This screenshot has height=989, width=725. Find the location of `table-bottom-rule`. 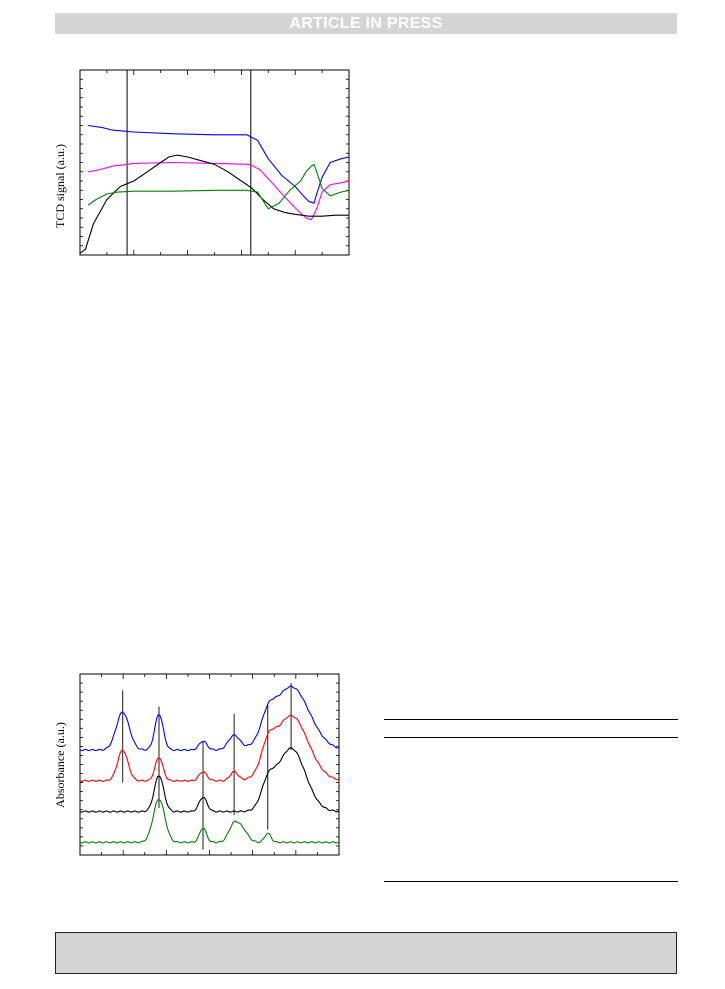

table-bottom-rule is located at coordinates (531, 881).